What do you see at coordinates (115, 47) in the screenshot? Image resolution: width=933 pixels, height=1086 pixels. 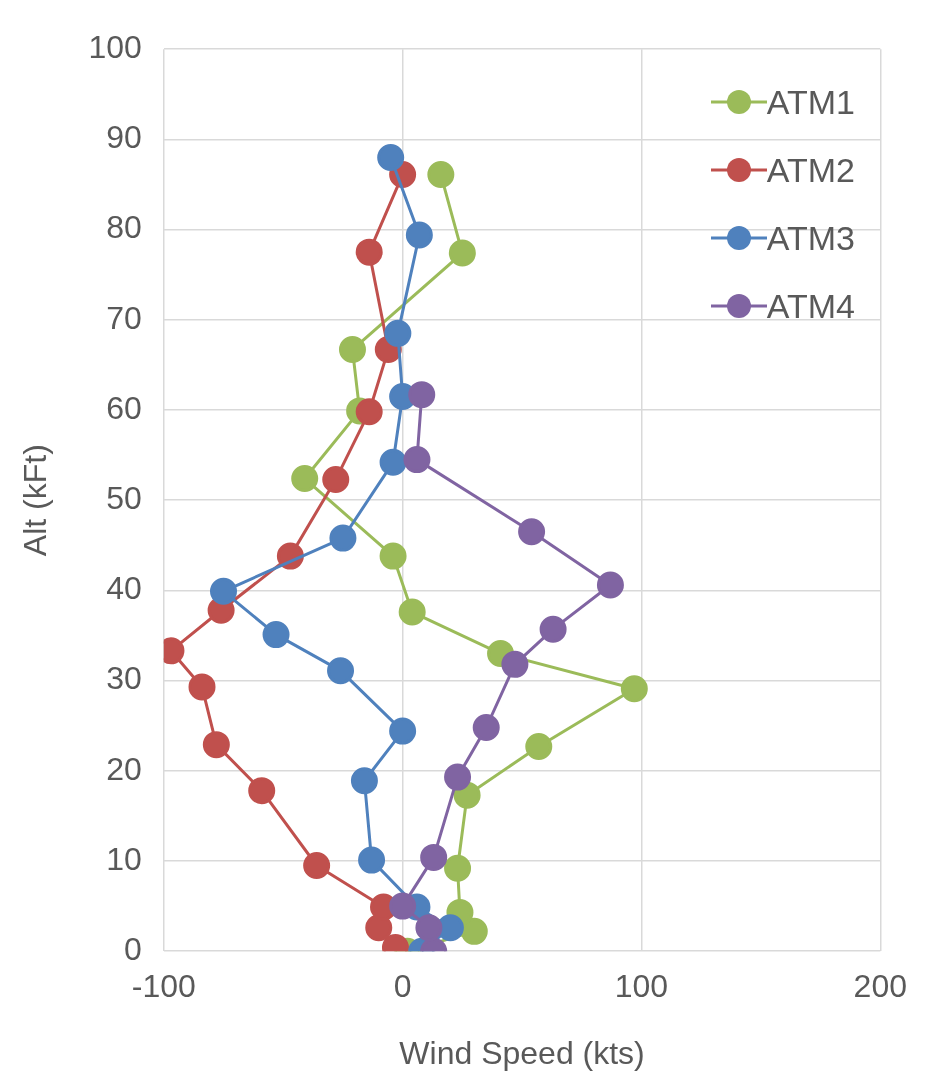 I see `y-tick-label: 100` at bounding box center [115, 47].